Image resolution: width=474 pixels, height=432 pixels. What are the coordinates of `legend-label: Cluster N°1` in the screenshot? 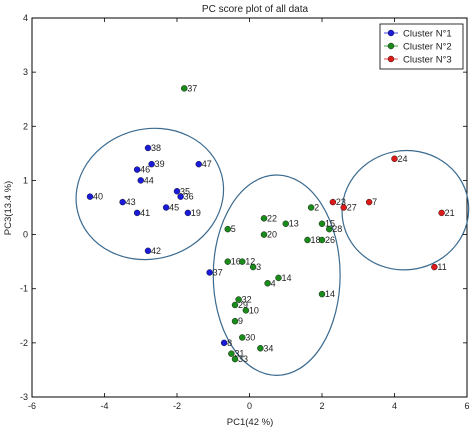 It's located at (427, 34).